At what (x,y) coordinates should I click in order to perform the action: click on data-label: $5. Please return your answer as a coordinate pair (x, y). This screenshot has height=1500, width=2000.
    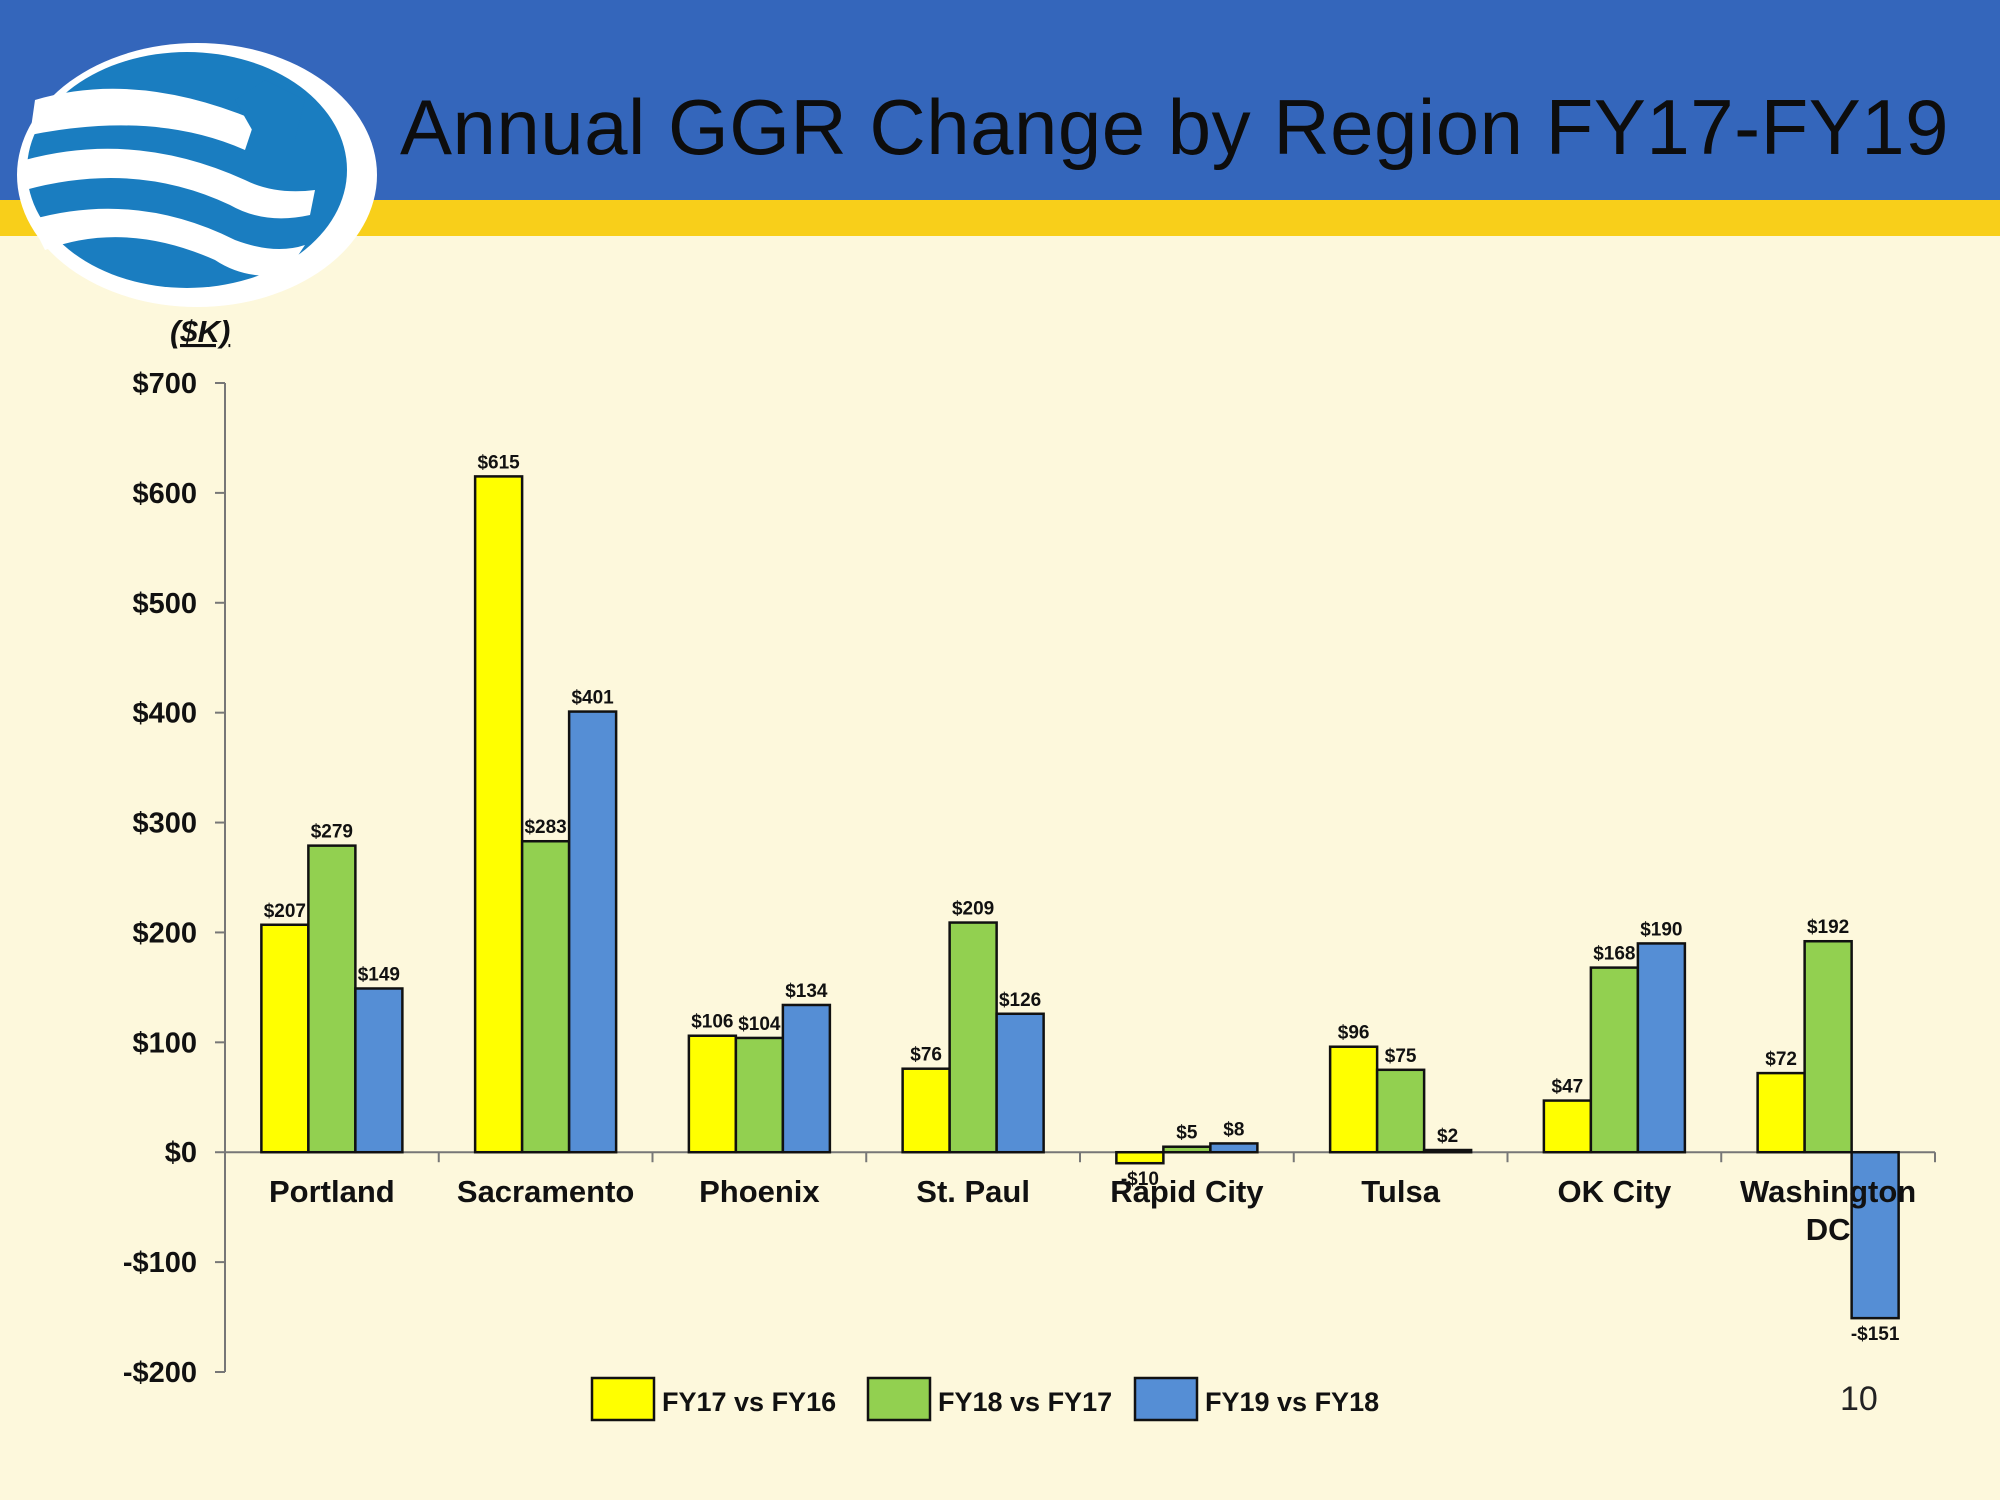
    Looking at the image, I should click on (1187, 1133).